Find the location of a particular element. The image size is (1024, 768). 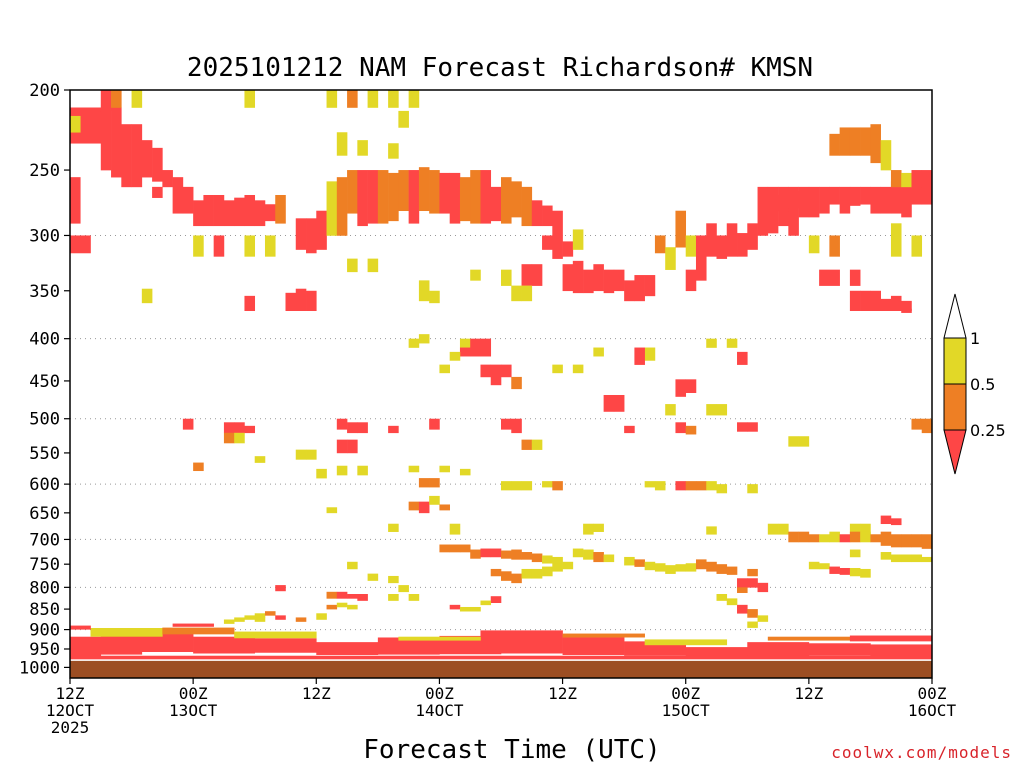

x-axis-label: Forecast Time (UTC) is located at coordinates (511, 750).